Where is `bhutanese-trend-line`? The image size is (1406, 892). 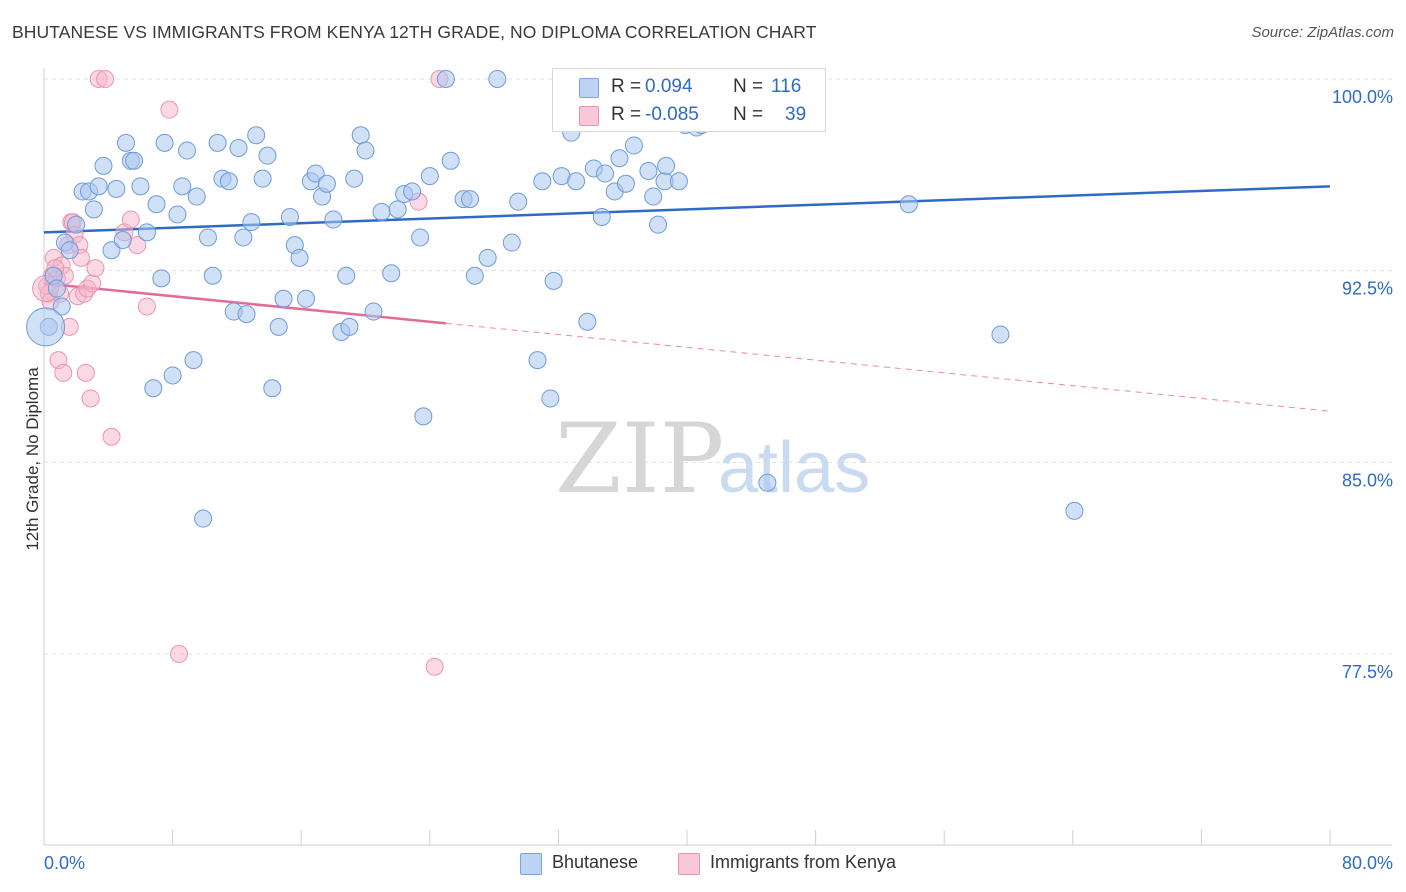 bhutanese-trend-line is located at coordinates (687, 209).